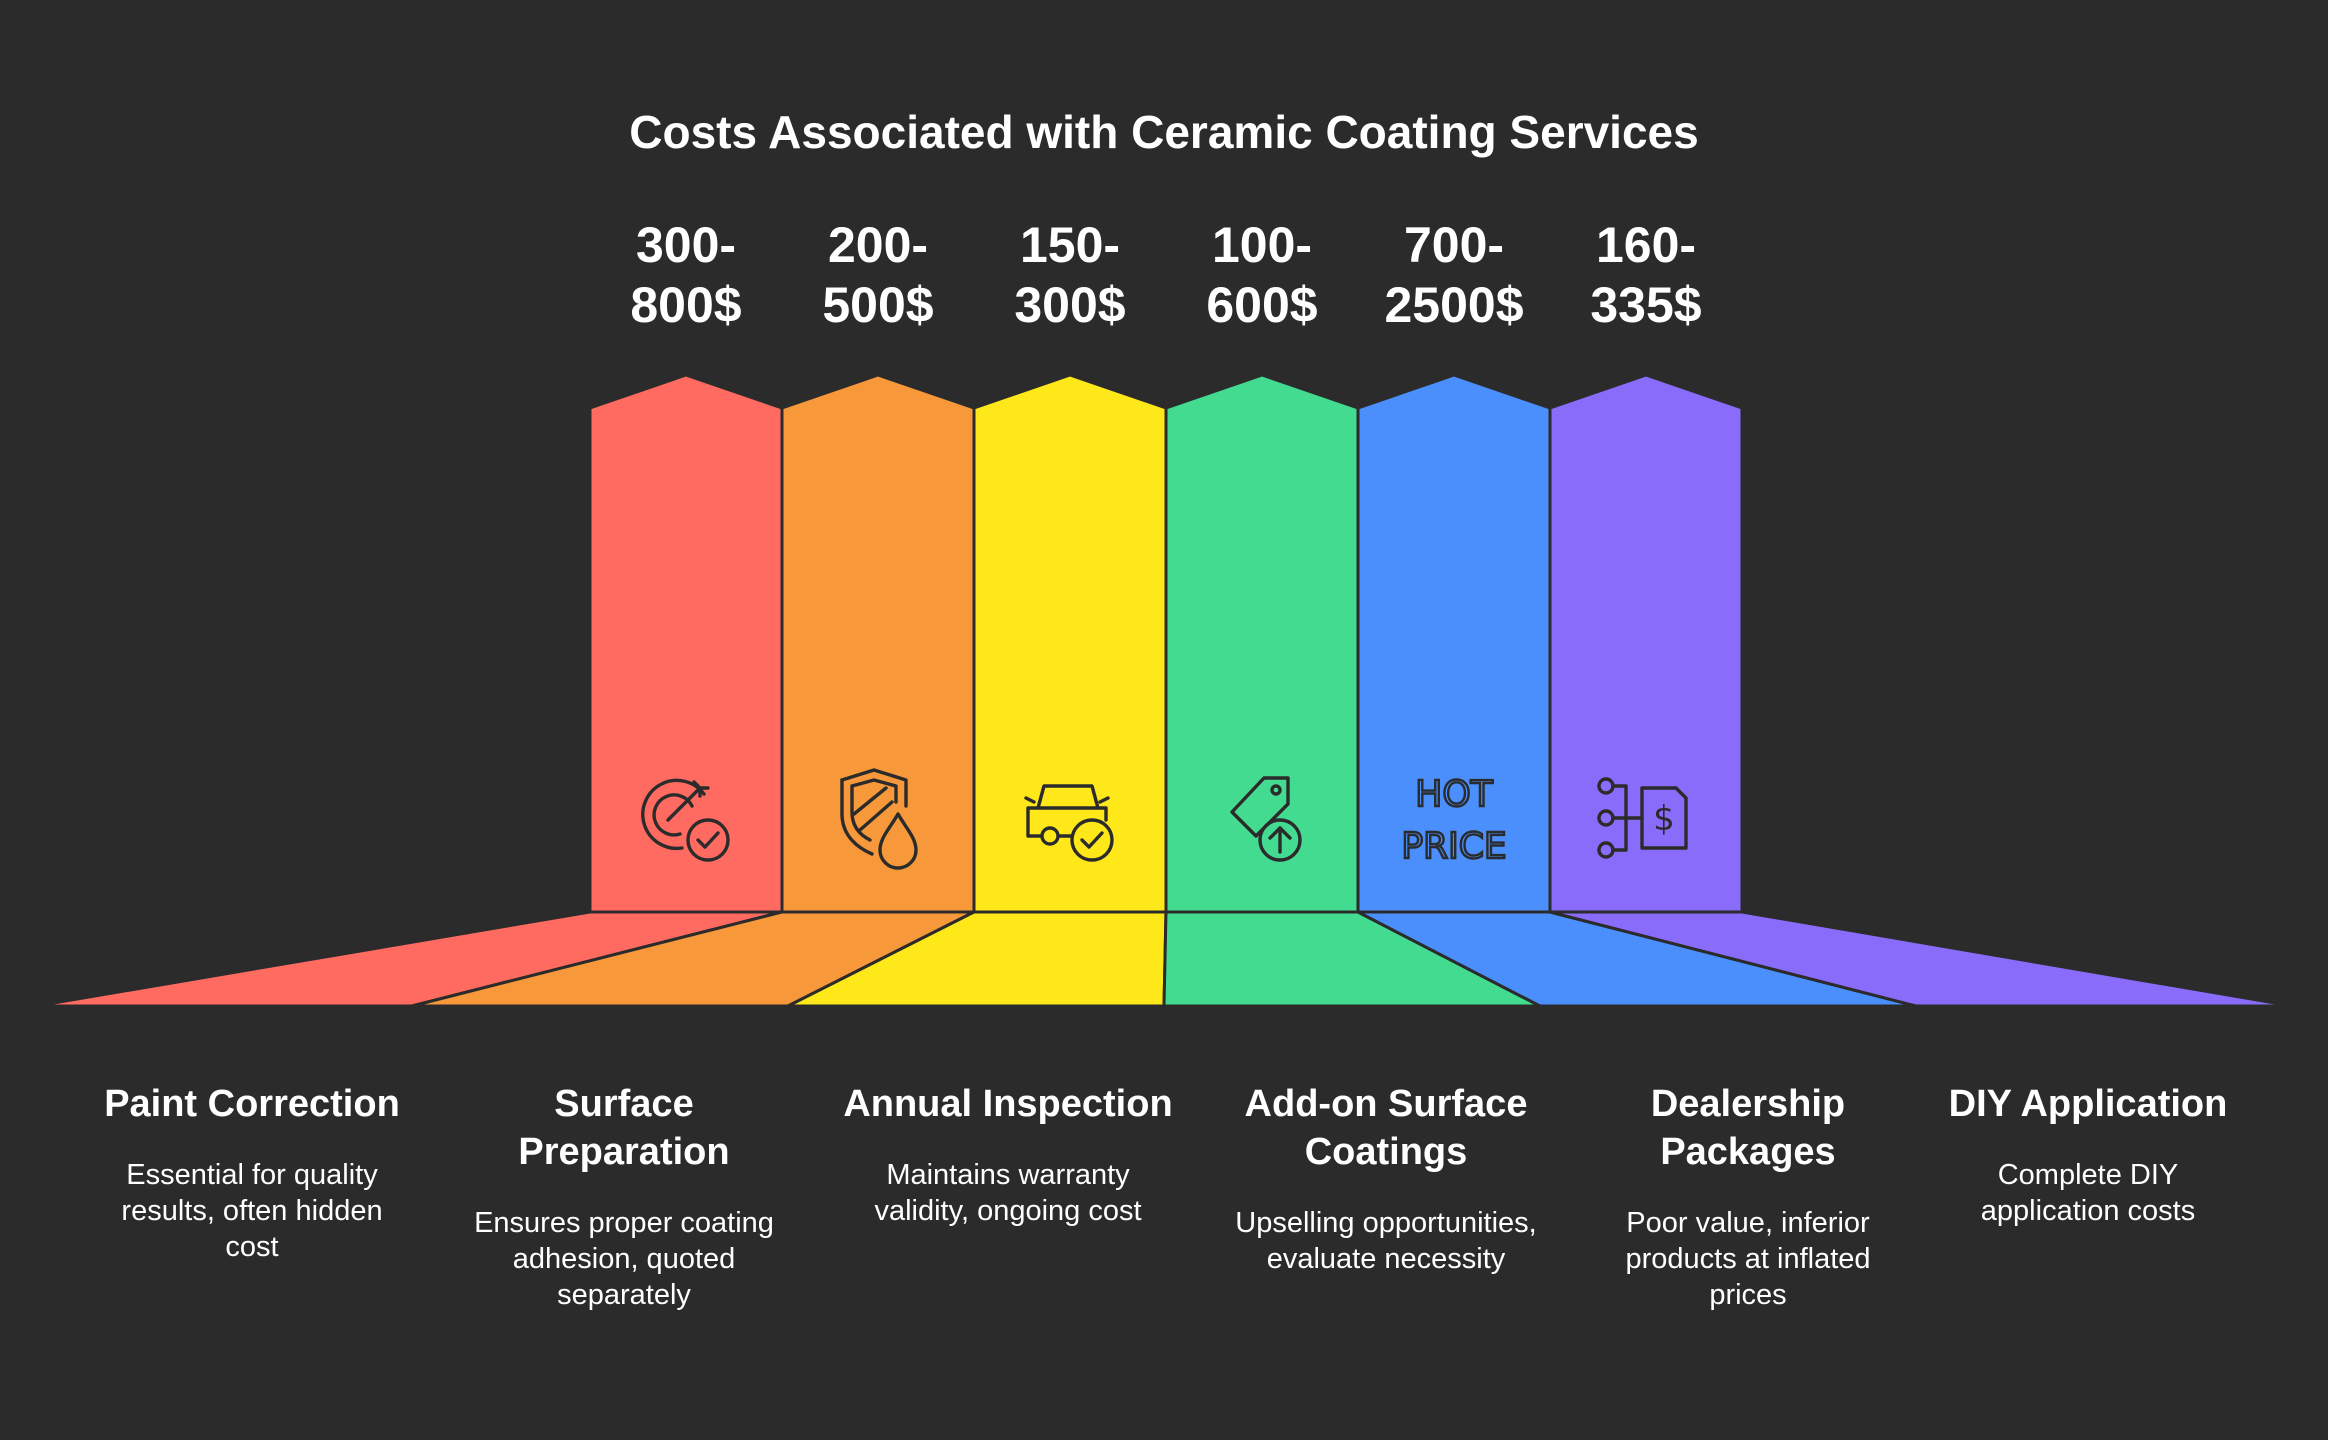 The image size is (2328, 1440). Describe the element at coordinates (2088, 1104) in the screenshot. I see `item-title: DIY Application` at that location.